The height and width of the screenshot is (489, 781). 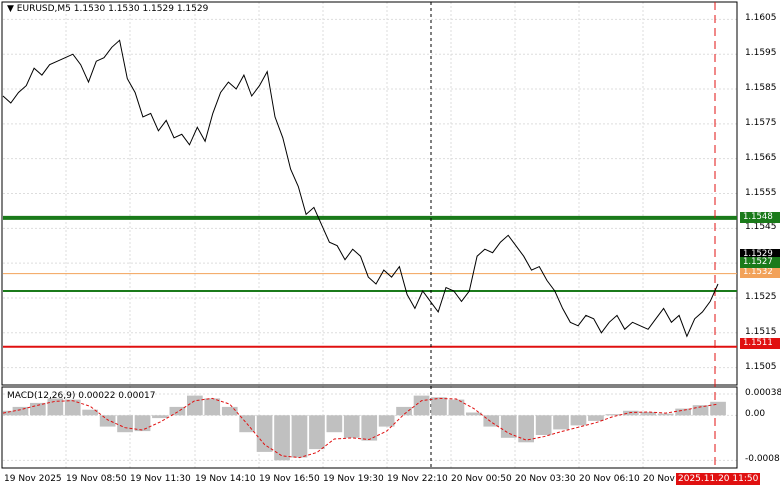 I want to click on time-tick-label: 20 Nov 06:10, so click(x=609, y=479).